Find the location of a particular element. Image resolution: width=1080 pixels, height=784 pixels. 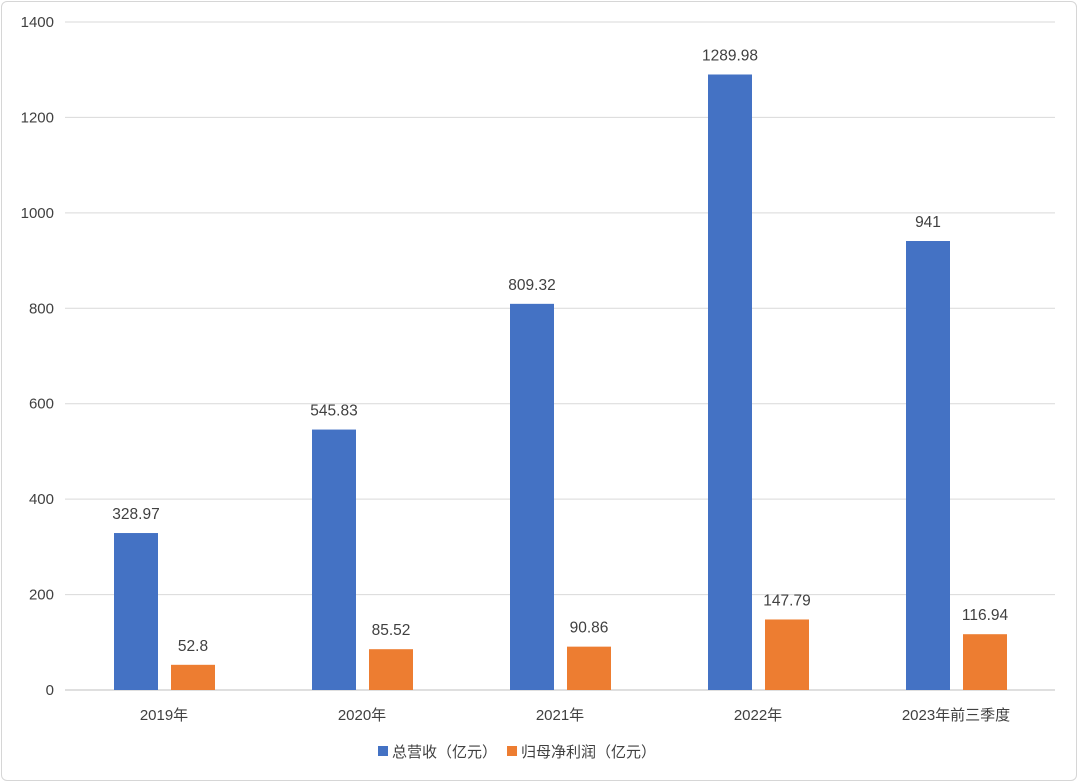

data-label: 116.94 is located at coordinates (985, 615).